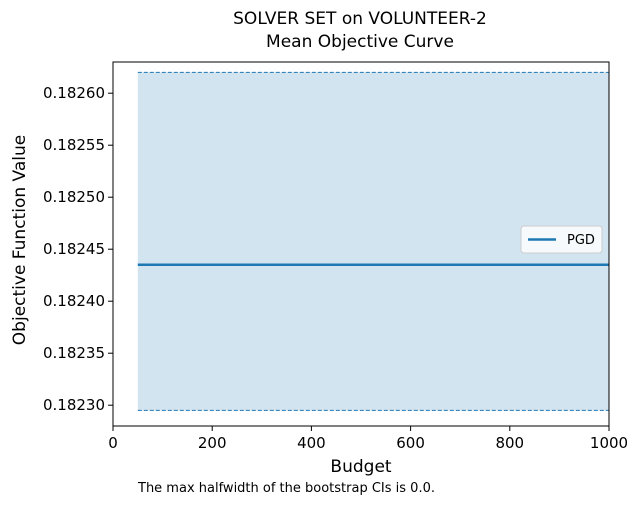 This screenshot has width=639, height=505. I want to click on x-tick-label: 200, so click(212, 443).